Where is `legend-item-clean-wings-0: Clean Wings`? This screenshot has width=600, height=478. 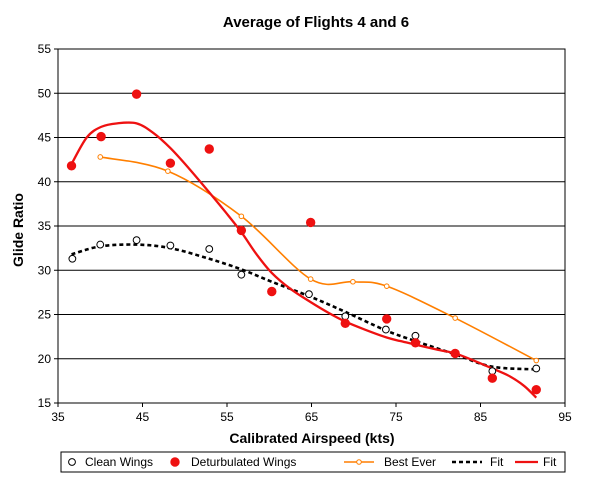 legend-item-clean-wings-0: Clean Wings is located at coordinates (110, 462).